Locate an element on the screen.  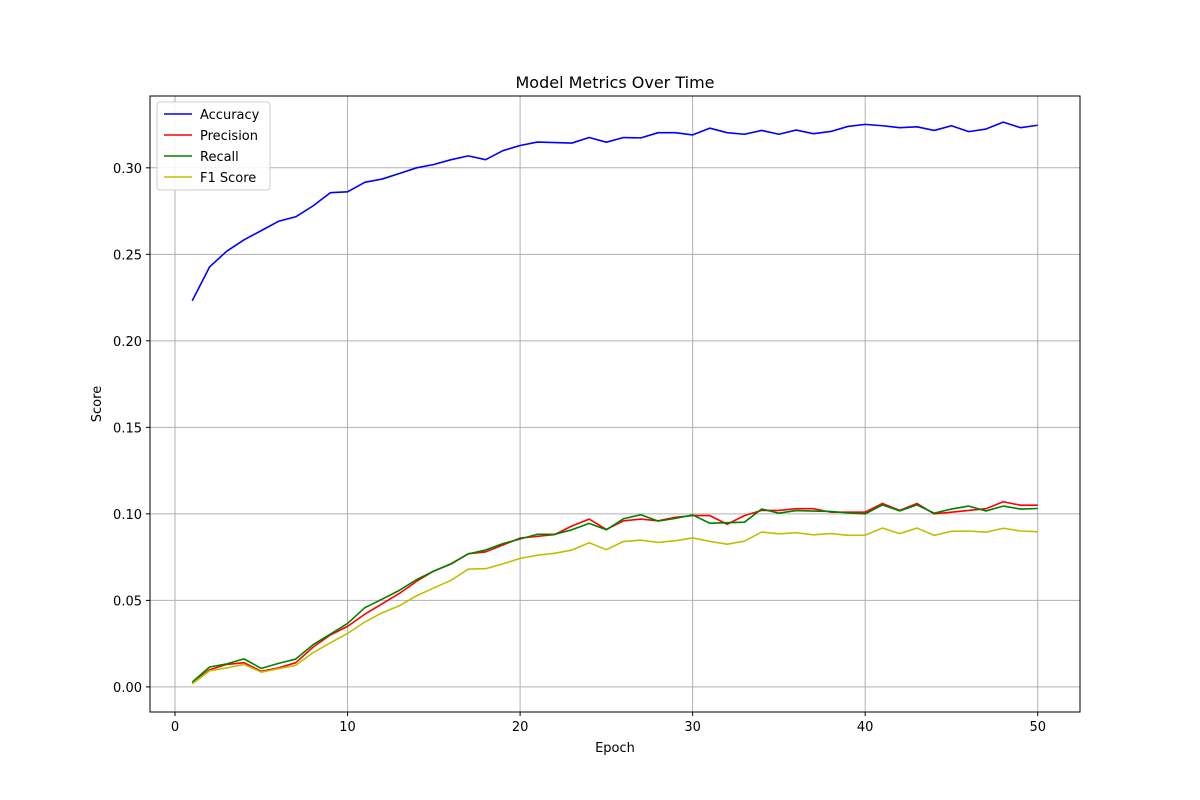
y-tick-label: 0.00 is located at coordinates (127, 688).